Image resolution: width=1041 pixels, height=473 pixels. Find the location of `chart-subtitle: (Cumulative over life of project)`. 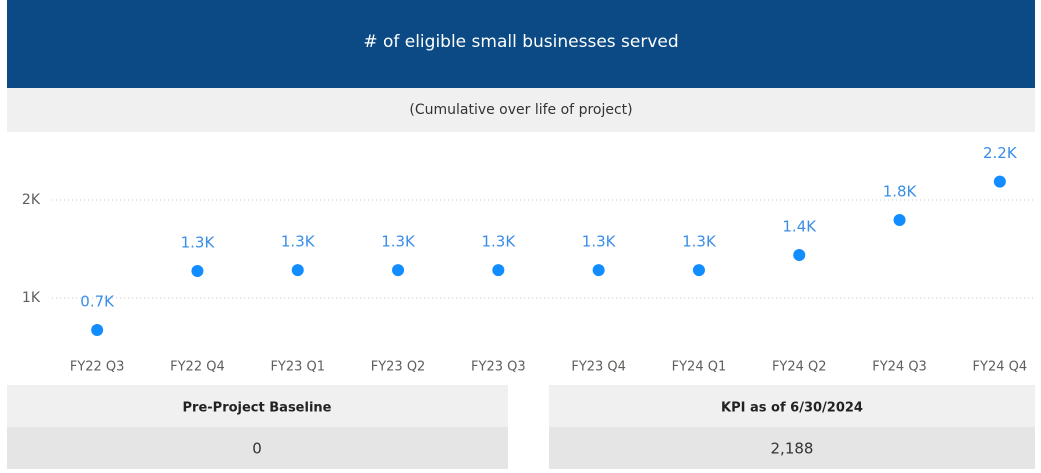

chart-subtitle: (Cumulative over life of project) is located at coordinates (520, 110).